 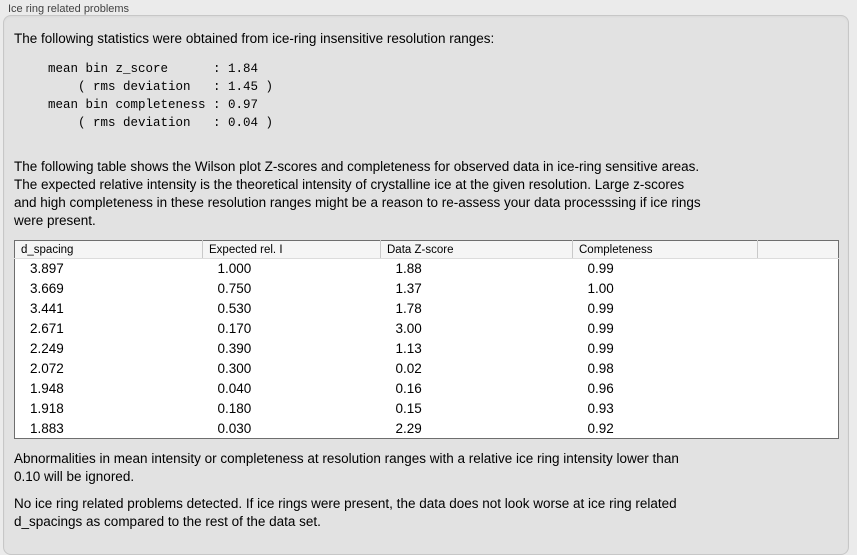 I want to click on table-cell: 3.00, so click(x=408, y=328).